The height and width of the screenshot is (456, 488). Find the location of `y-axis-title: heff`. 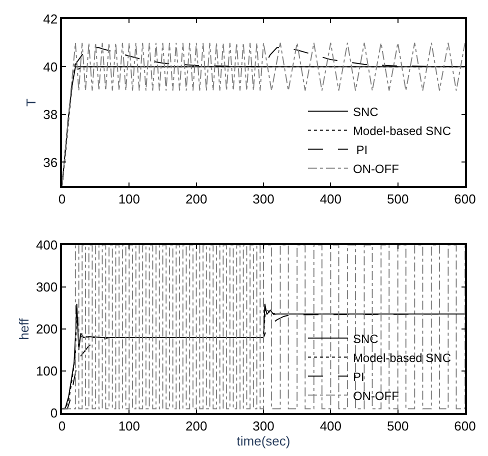

y-axis-title: heff is located at coordinates (24, 329).